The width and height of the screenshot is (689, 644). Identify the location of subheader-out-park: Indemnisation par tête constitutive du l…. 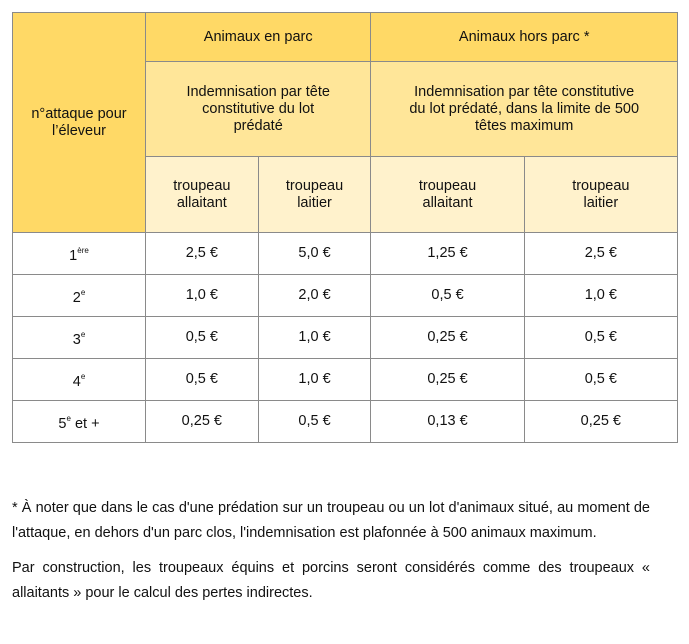
(524, 109).